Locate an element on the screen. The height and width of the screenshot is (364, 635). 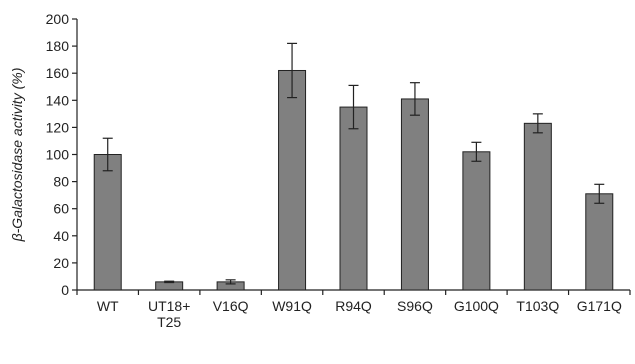
bar-g171q is located at coordinates (599, 242).